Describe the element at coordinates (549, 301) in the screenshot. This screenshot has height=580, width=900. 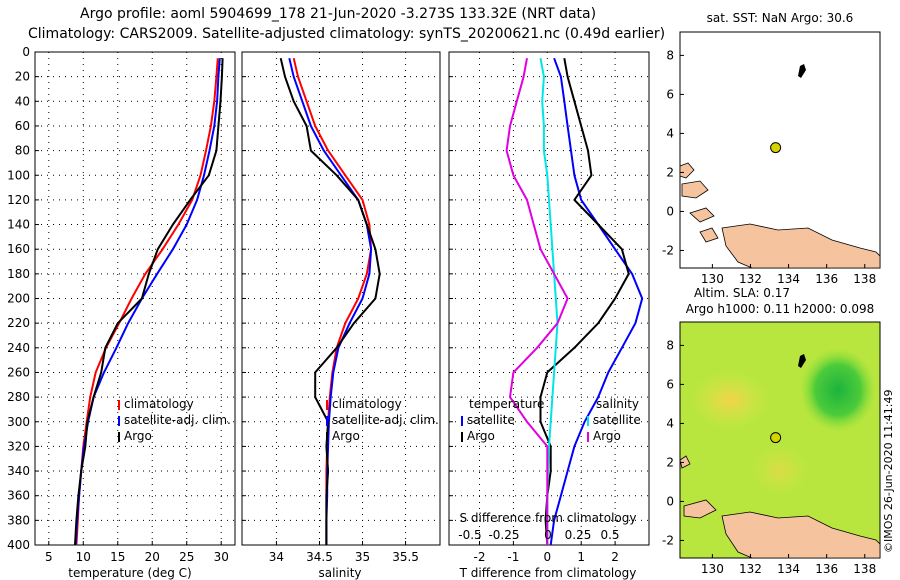
I see `series-salinity-satellite` at that location.